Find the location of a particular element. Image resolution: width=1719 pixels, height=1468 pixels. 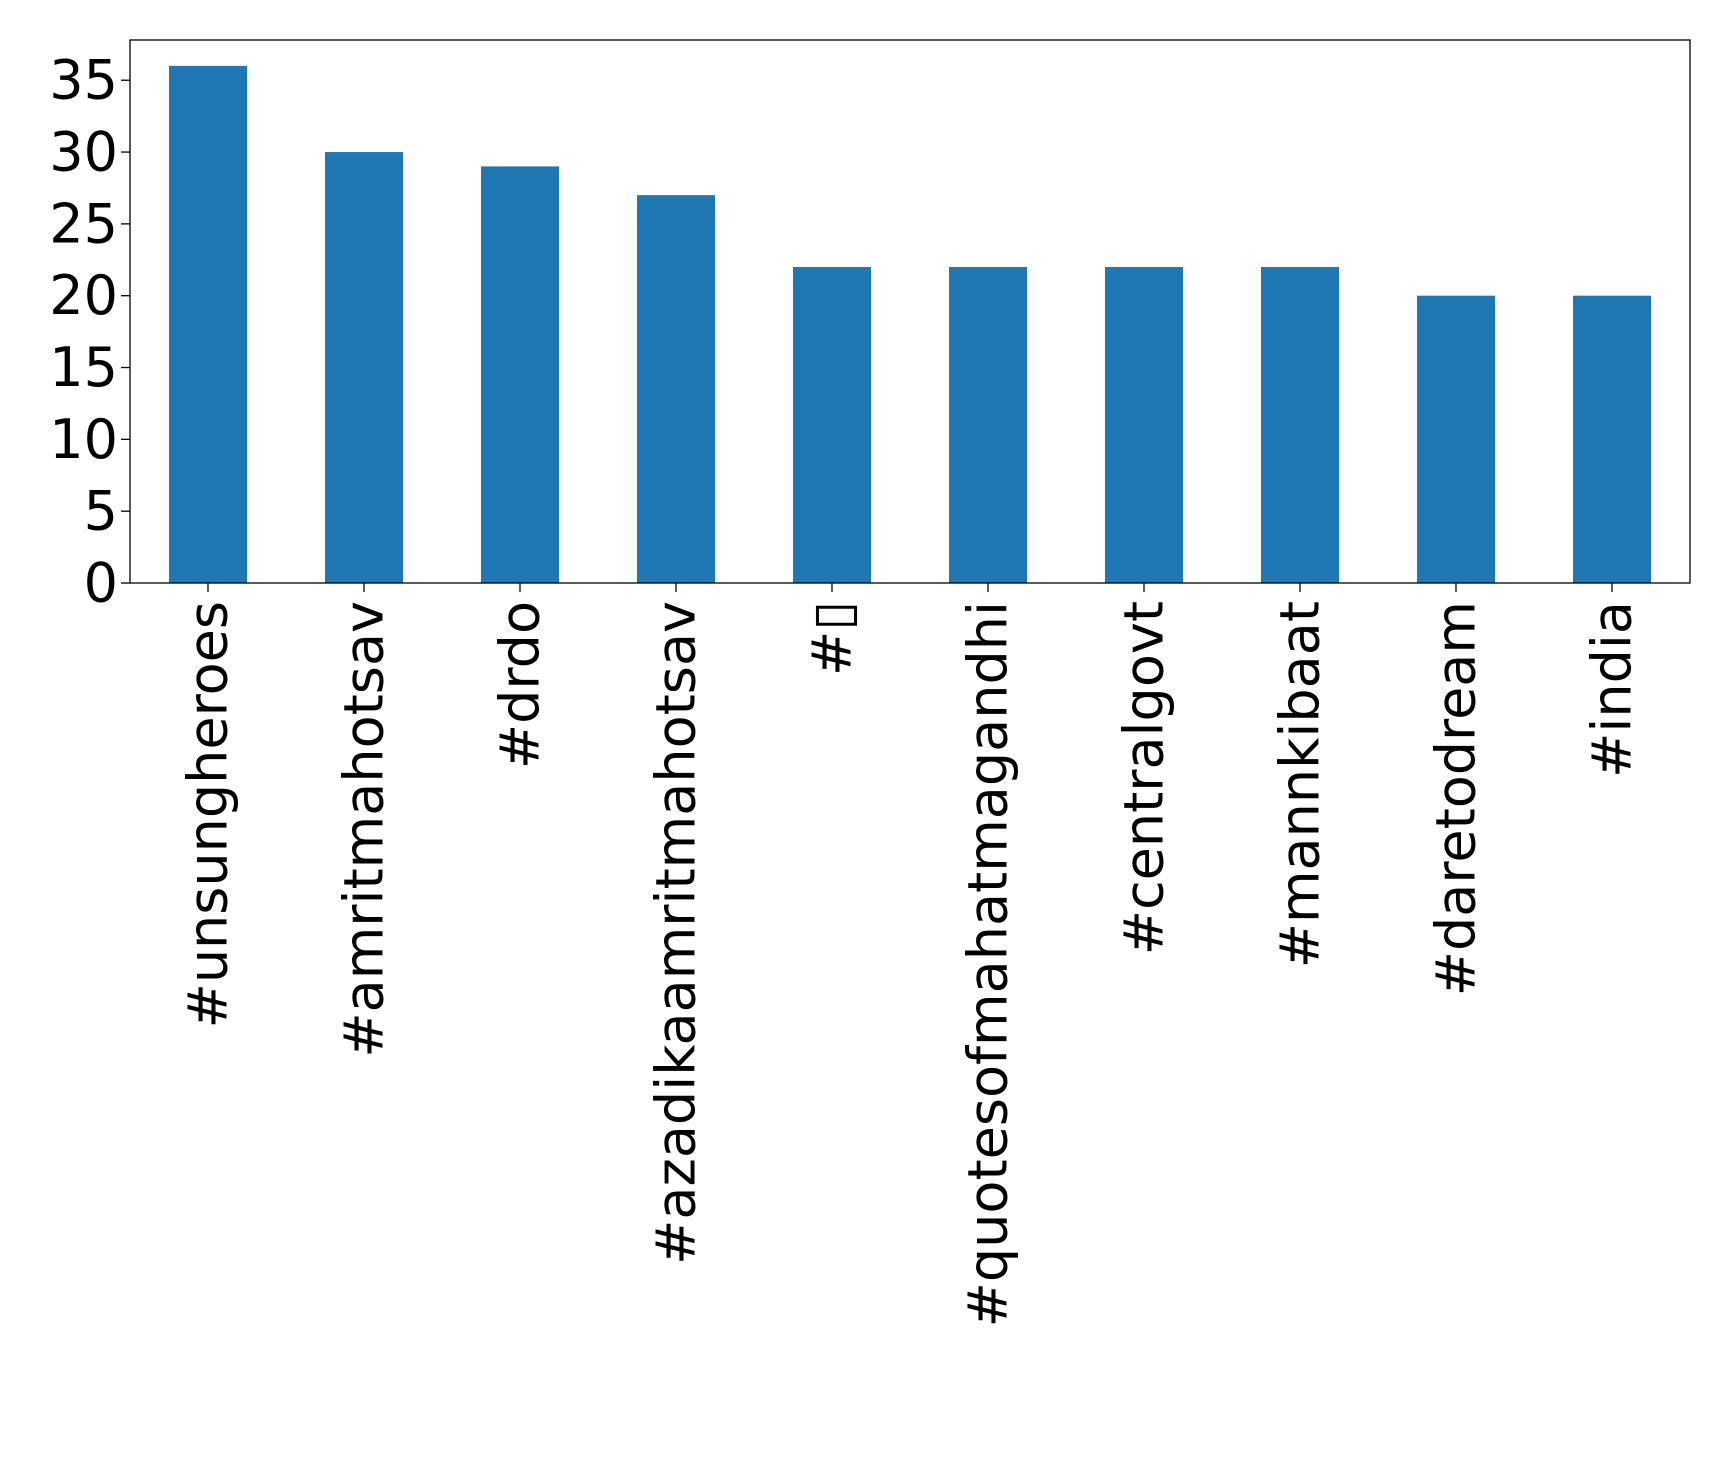

x-tick-label: #india is located at coordinates (1612, 689).